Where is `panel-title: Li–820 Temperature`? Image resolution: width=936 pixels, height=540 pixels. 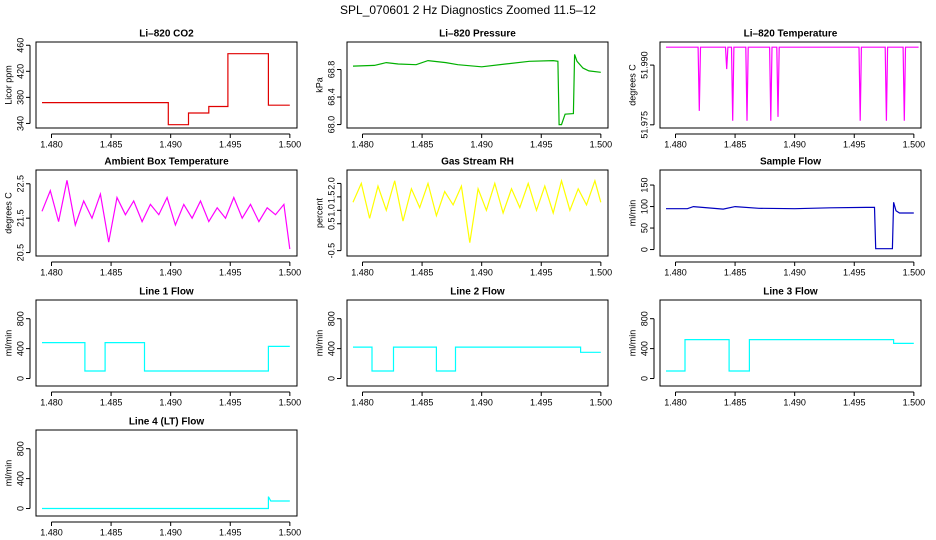 panel-title: Li–820 Temperature is located at coordinates (791, 34).